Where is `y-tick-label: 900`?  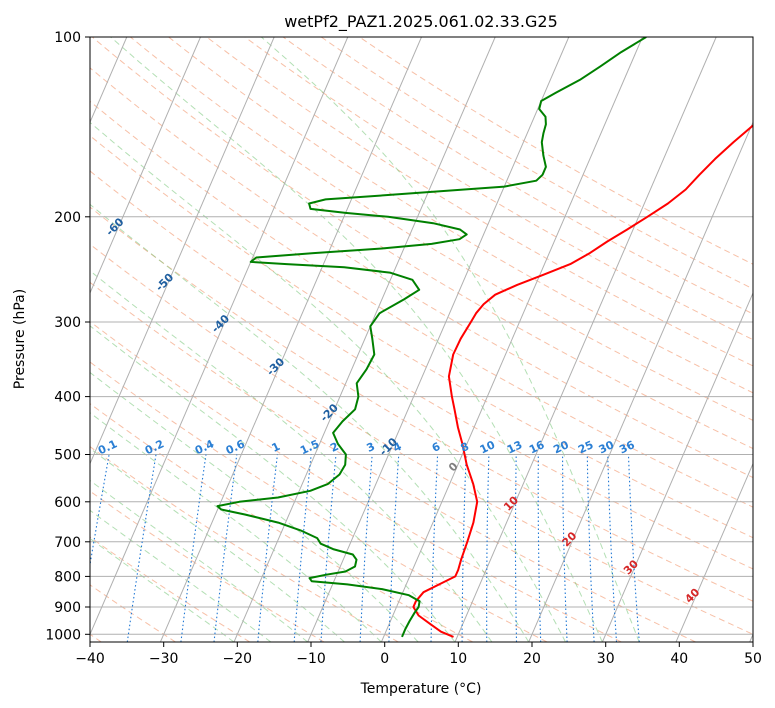
y-tick-label: 900 is located at coordinates (67, 608).